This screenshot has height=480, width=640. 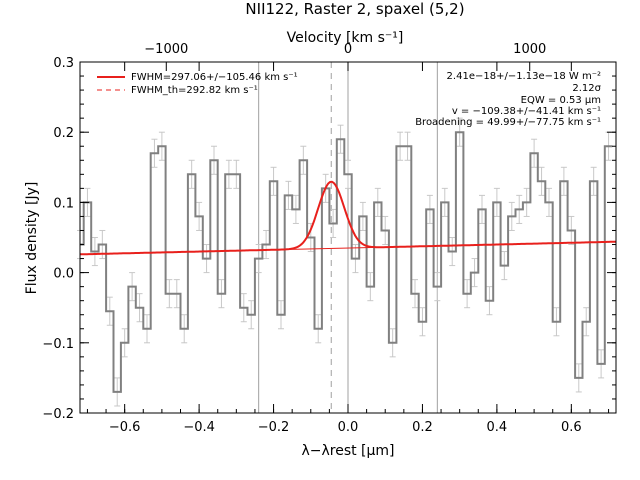 I want to click on top-tick-label: −1000, so click(x=166, y=49).